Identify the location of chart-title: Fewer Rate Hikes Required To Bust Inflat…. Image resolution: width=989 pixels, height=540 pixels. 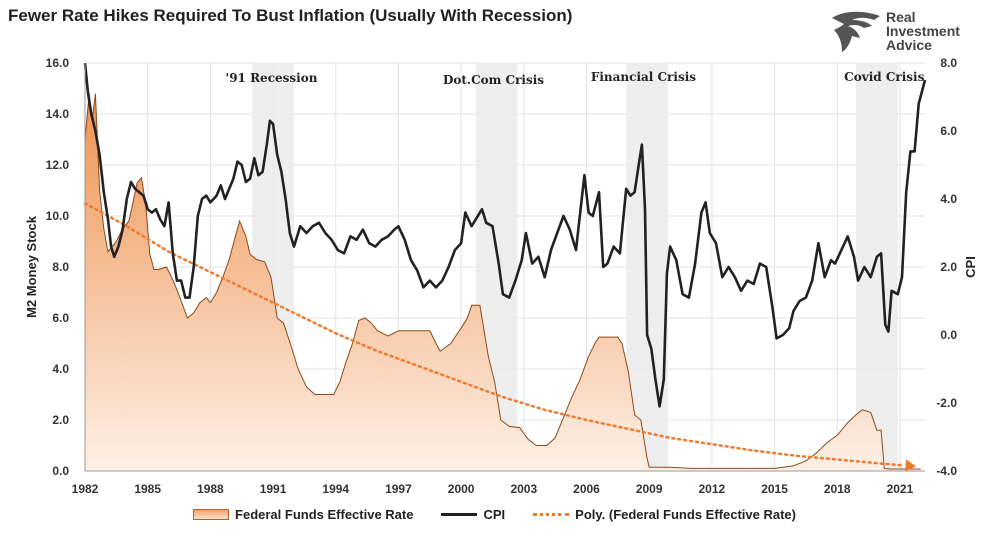
(290, 15).